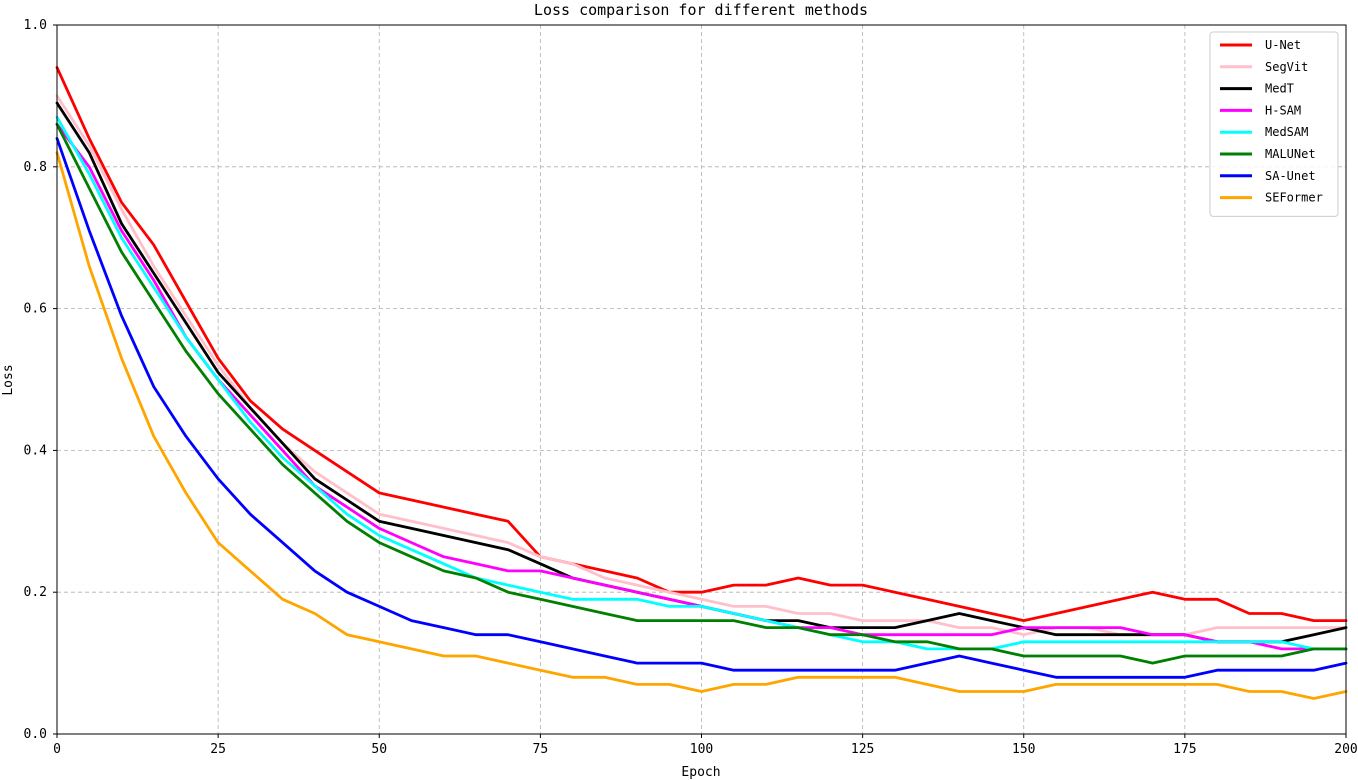 Image resolution: width=1358 pixels, height=780 pixels. Describe the element at coordinates (35, 592) in the screenshot. I see `y-tick-label: 0.2` at that location.